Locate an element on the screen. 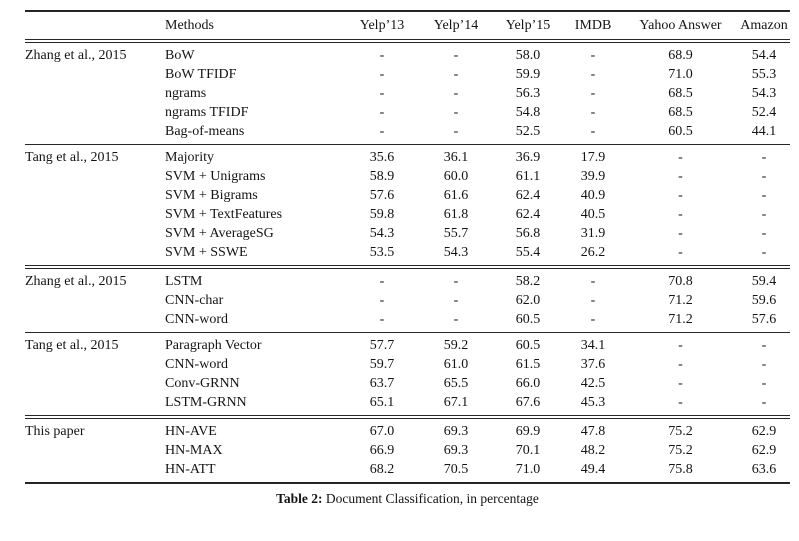 Image resolution: width=799 pixels, height=541 pixels. value-cell-best: 75.8 is located at coordinates (680, 469).